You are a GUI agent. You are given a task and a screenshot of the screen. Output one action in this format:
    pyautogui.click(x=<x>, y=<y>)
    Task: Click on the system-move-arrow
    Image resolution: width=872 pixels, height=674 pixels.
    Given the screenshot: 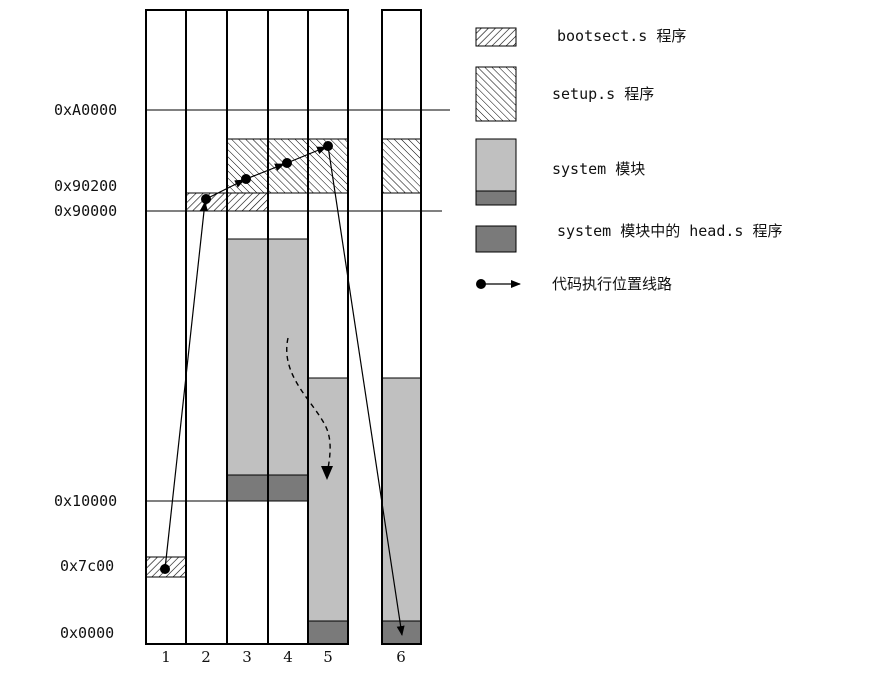 What is the action you would take?
    pyautogui.click(x=308, y=406)
    